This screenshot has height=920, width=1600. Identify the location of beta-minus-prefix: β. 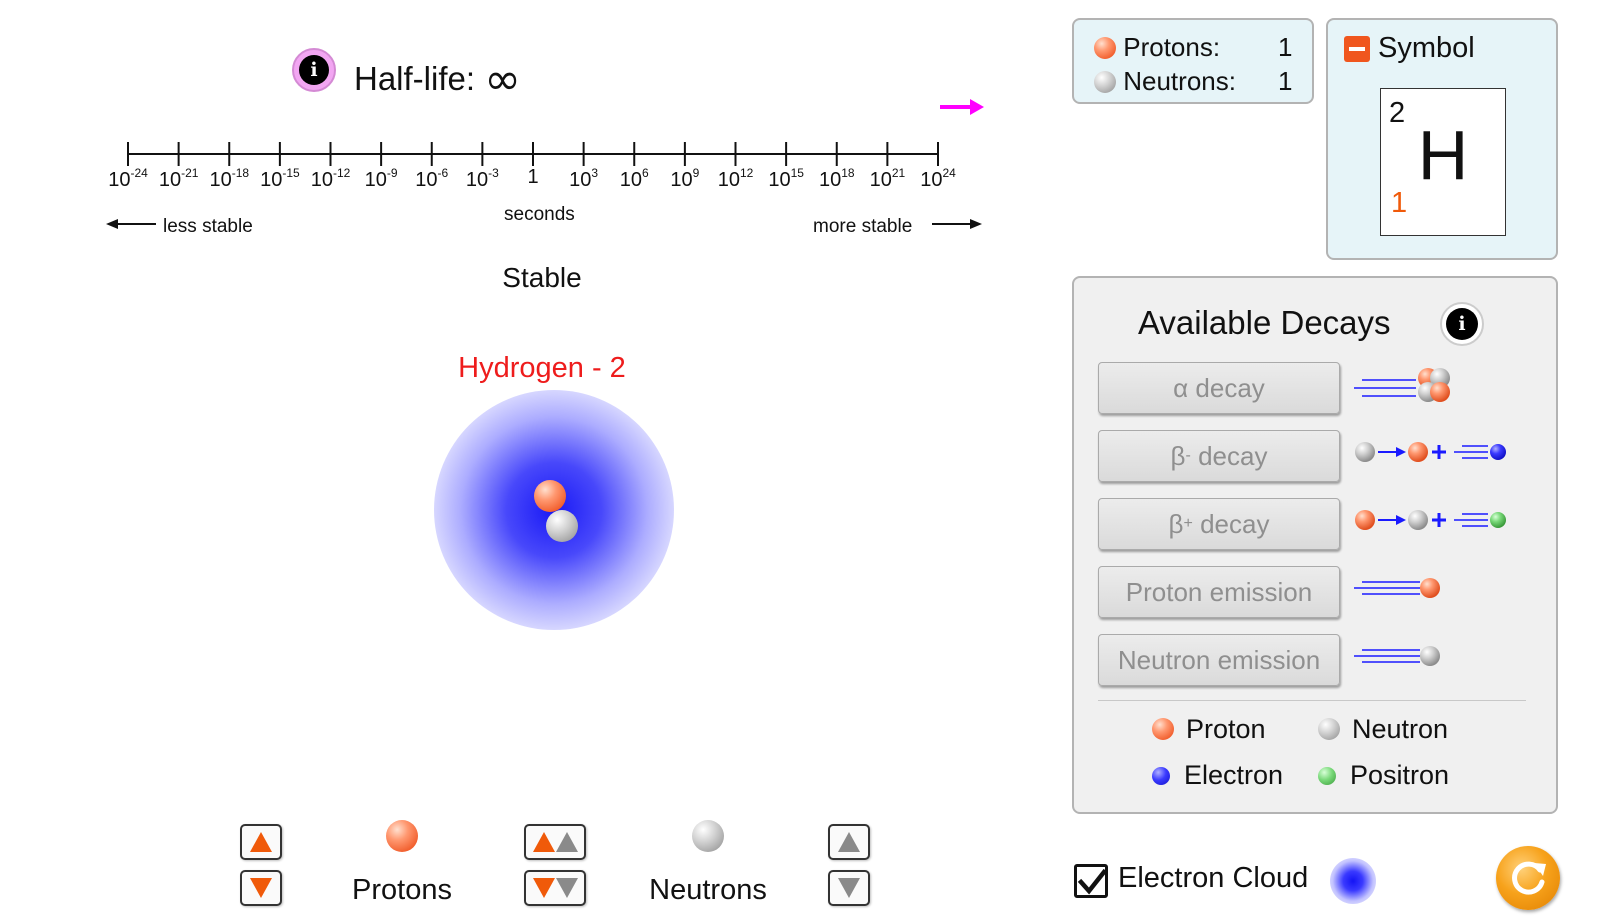
(1178, 455).